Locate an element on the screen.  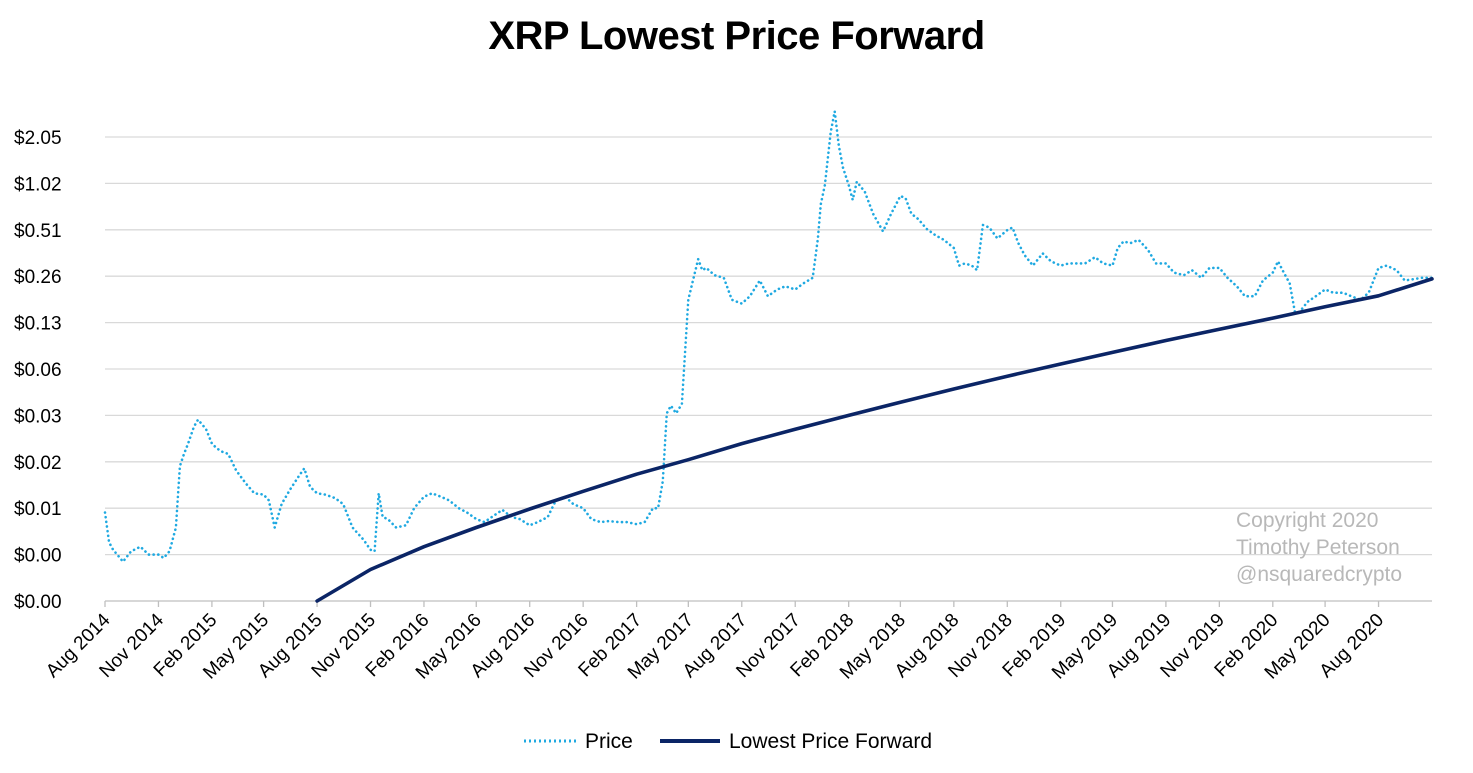
y-tick-label: $0.13 is located at coordinates (38, 324).